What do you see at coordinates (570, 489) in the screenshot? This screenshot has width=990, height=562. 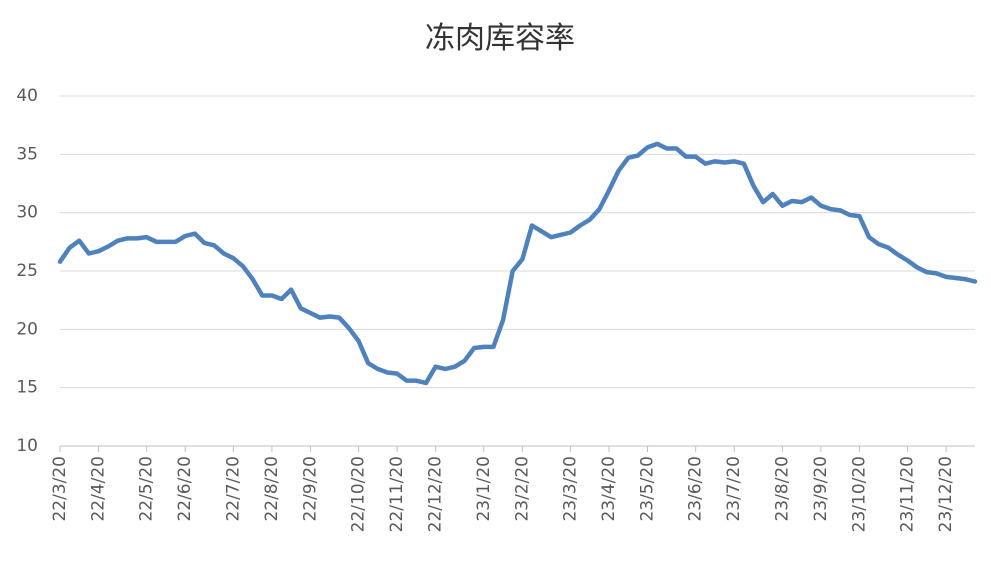 I see `x-tick-label: 23/3/20` at bounding box center [570, 489].